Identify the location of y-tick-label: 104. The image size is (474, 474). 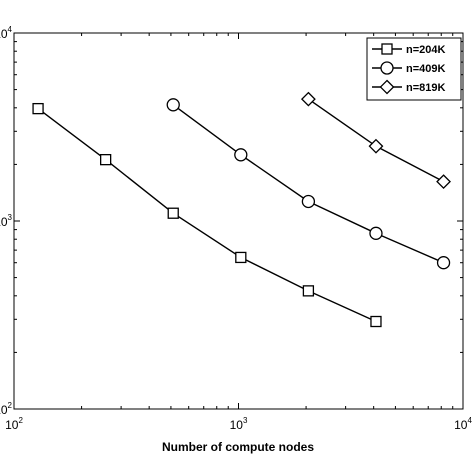
(6, 33).